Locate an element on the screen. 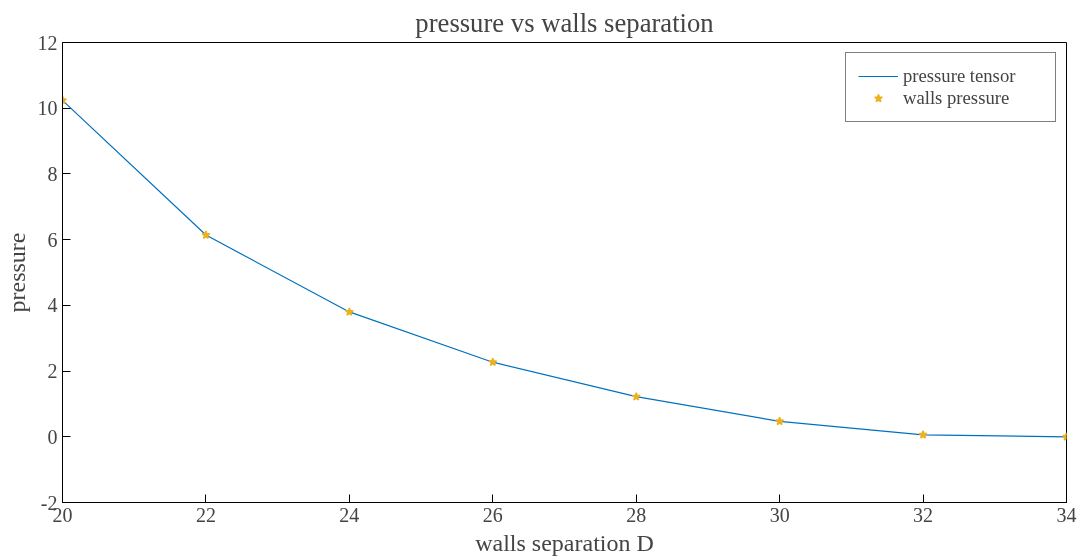 The height and width of the screenshot is (558, 1084). y-tick-label: 12 is located at coordinates (47, 42).